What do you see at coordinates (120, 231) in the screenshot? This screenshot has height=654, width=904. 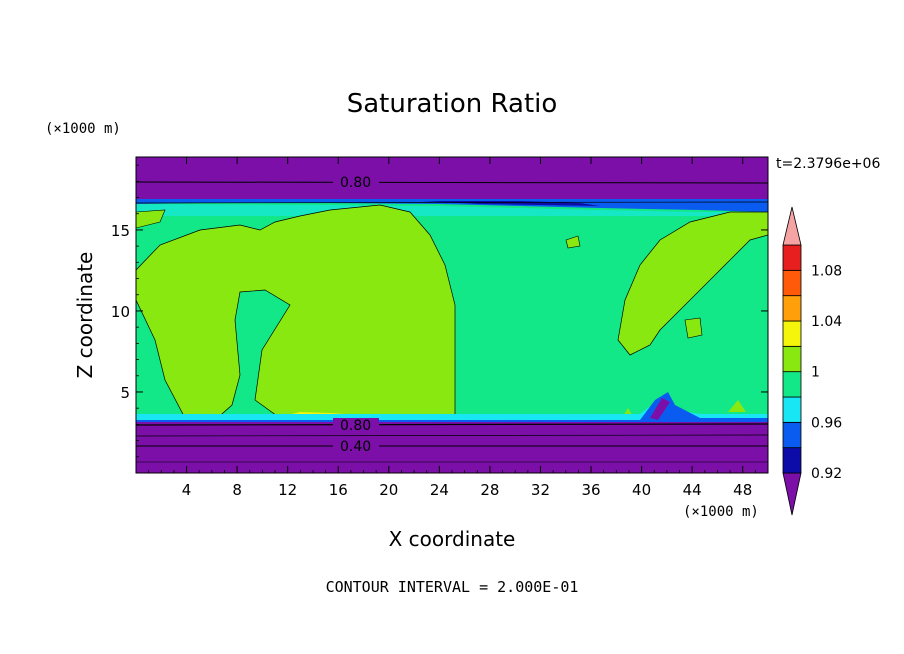 I see `y-tick-label: 15` at bounding box center [120, 231].